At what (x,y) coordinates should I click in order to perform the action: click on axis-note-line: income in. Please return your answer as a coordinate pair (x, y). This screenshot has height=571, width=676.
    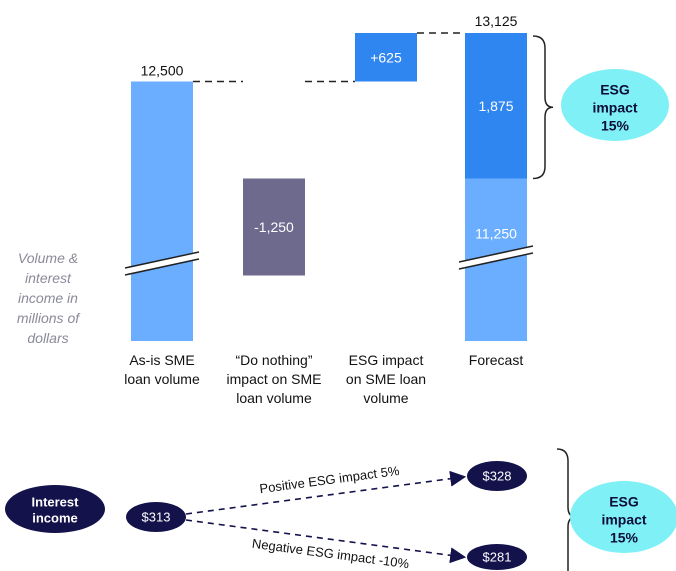
    Looking at the image, I should click on (48, 298).